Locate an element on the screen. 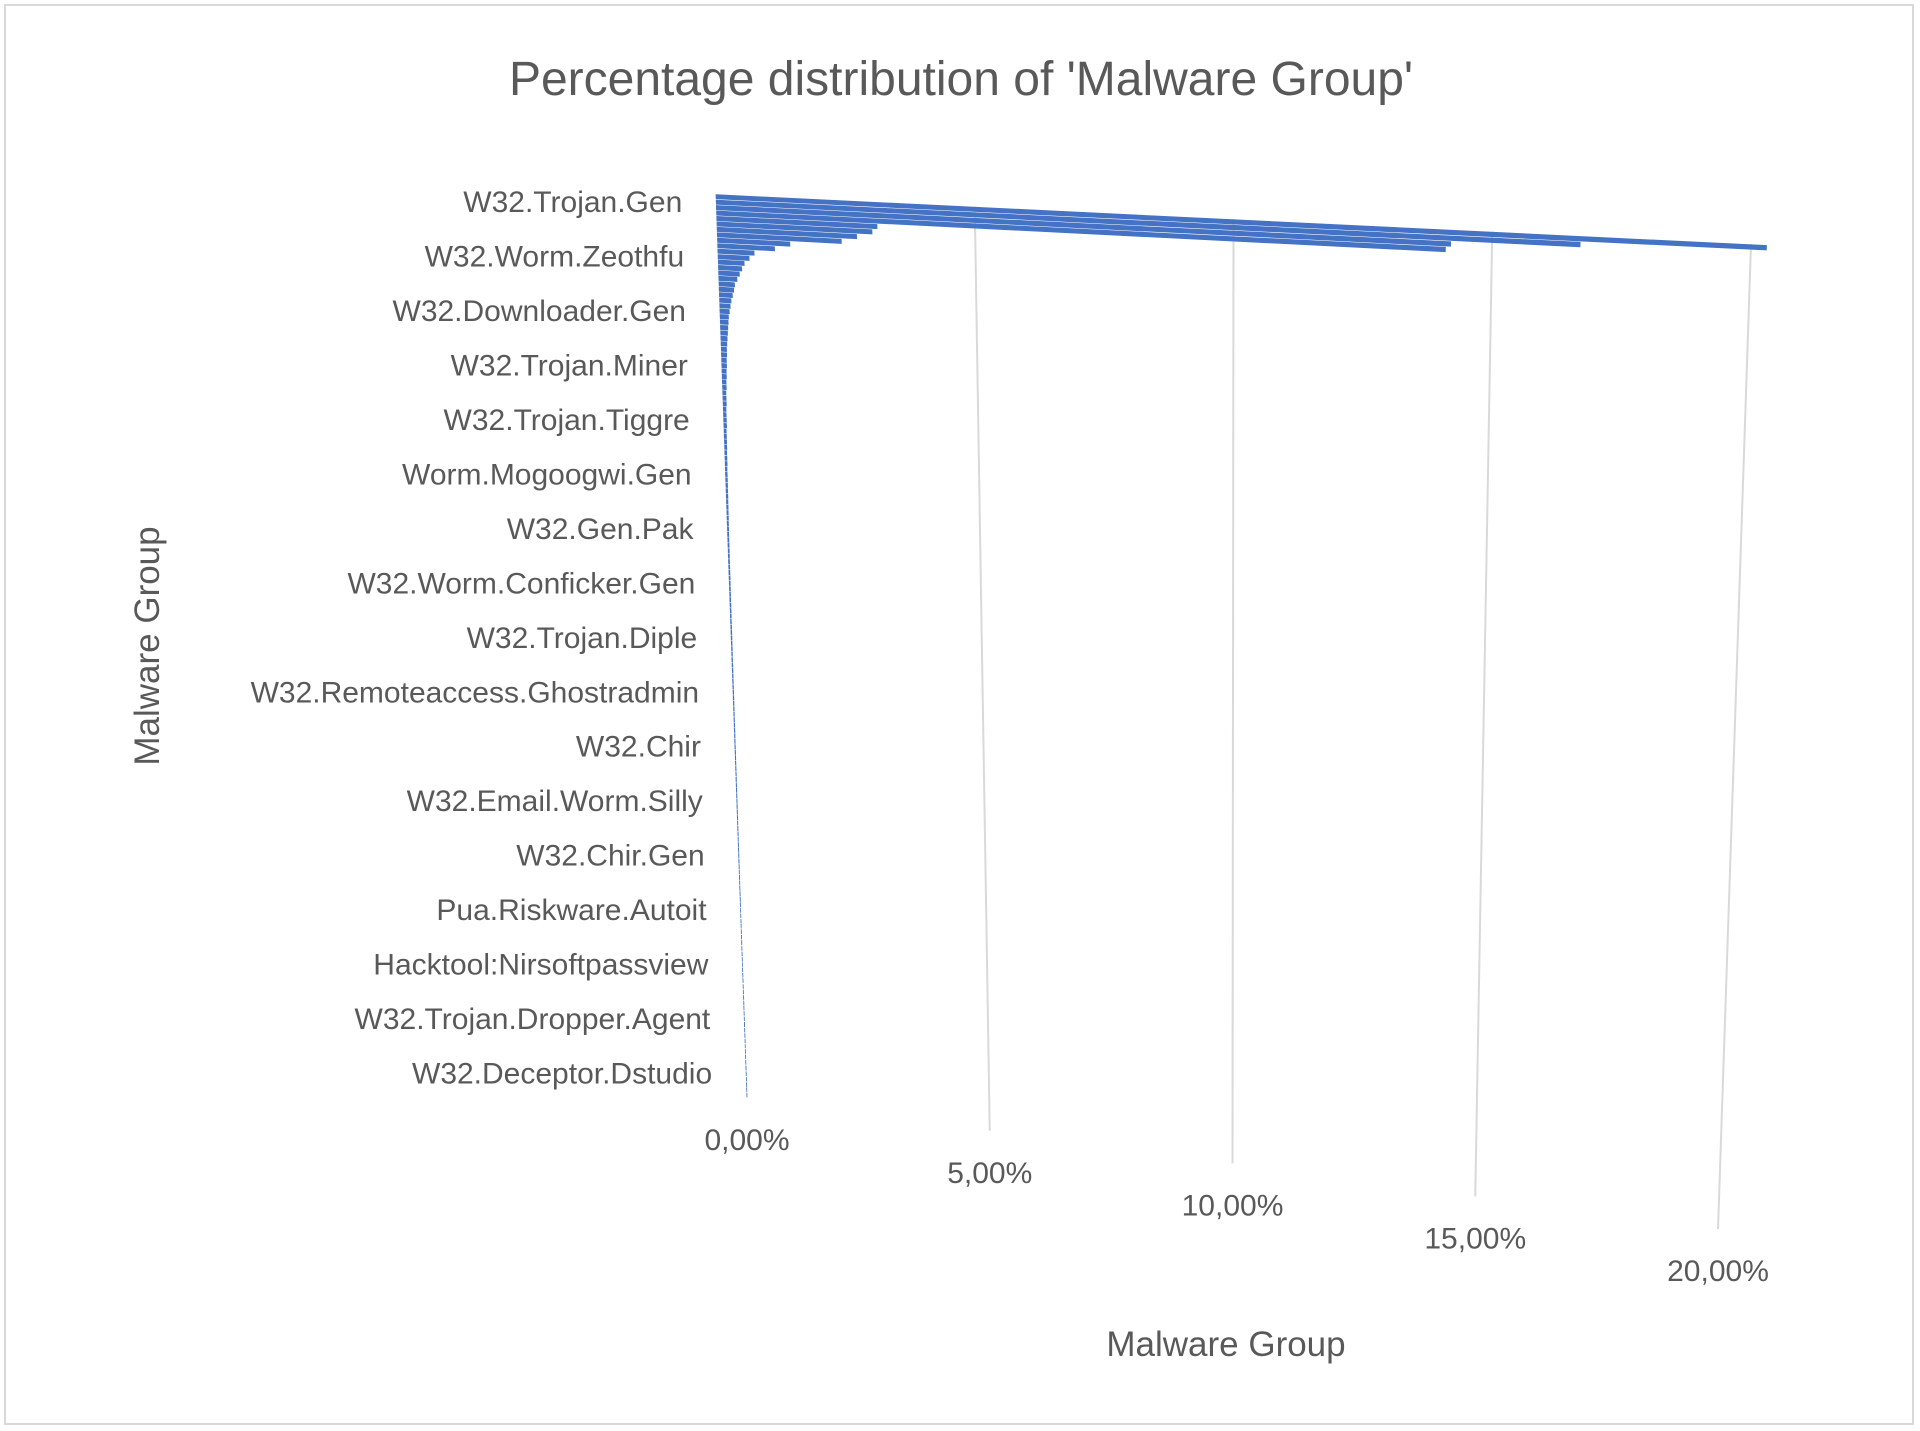  category-label-8: W32.Trojan.Diple is located at coordinates (582, 638).